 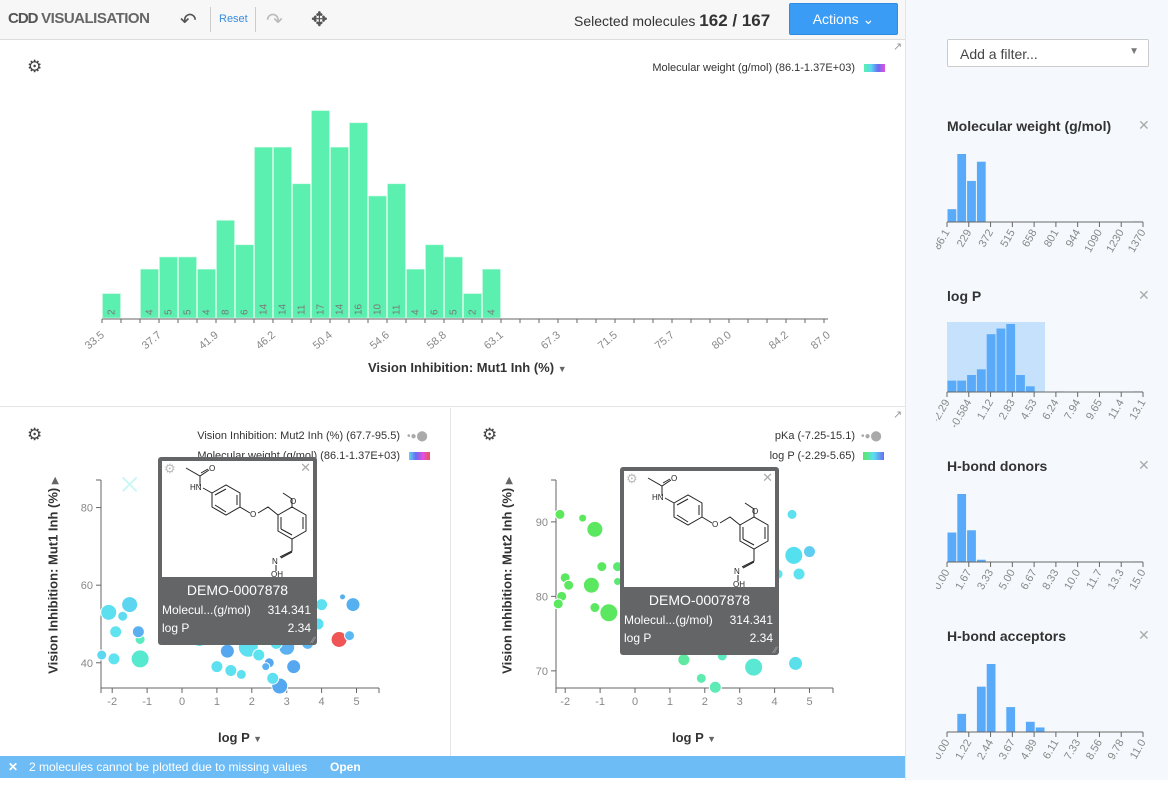 I want to click on x-tick-label: 58.8, so click(x=437, y=340).